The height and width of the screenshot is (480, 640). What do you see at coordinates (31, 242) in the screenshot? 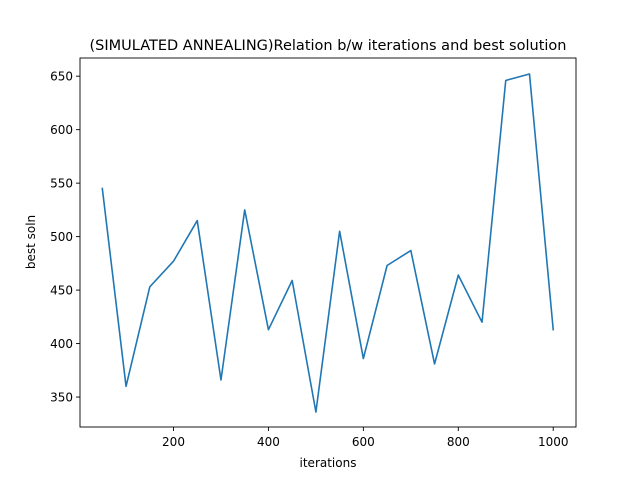
I see `y-axis-label: best soln` at bounding box center [31, 242].